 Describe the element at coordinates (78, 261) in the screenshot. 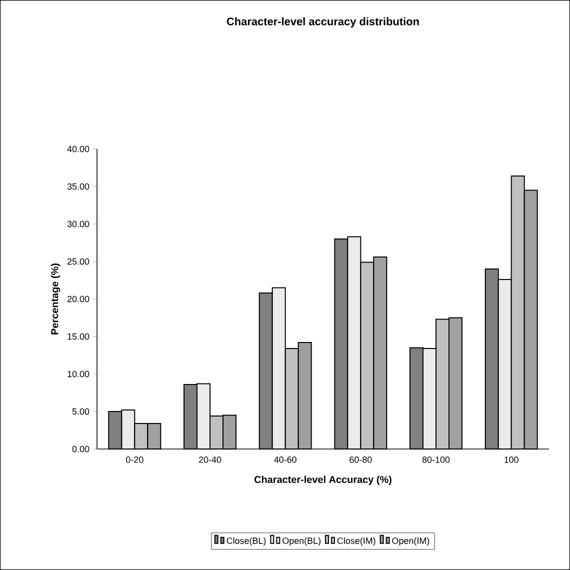

I see `y-tick-label: 25.00` at that location.